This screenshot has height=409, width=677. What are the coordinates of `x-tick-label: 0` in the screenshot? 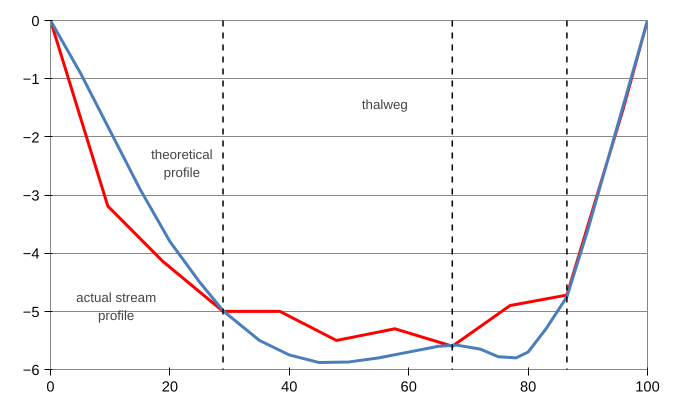 It's located at (50, 388).